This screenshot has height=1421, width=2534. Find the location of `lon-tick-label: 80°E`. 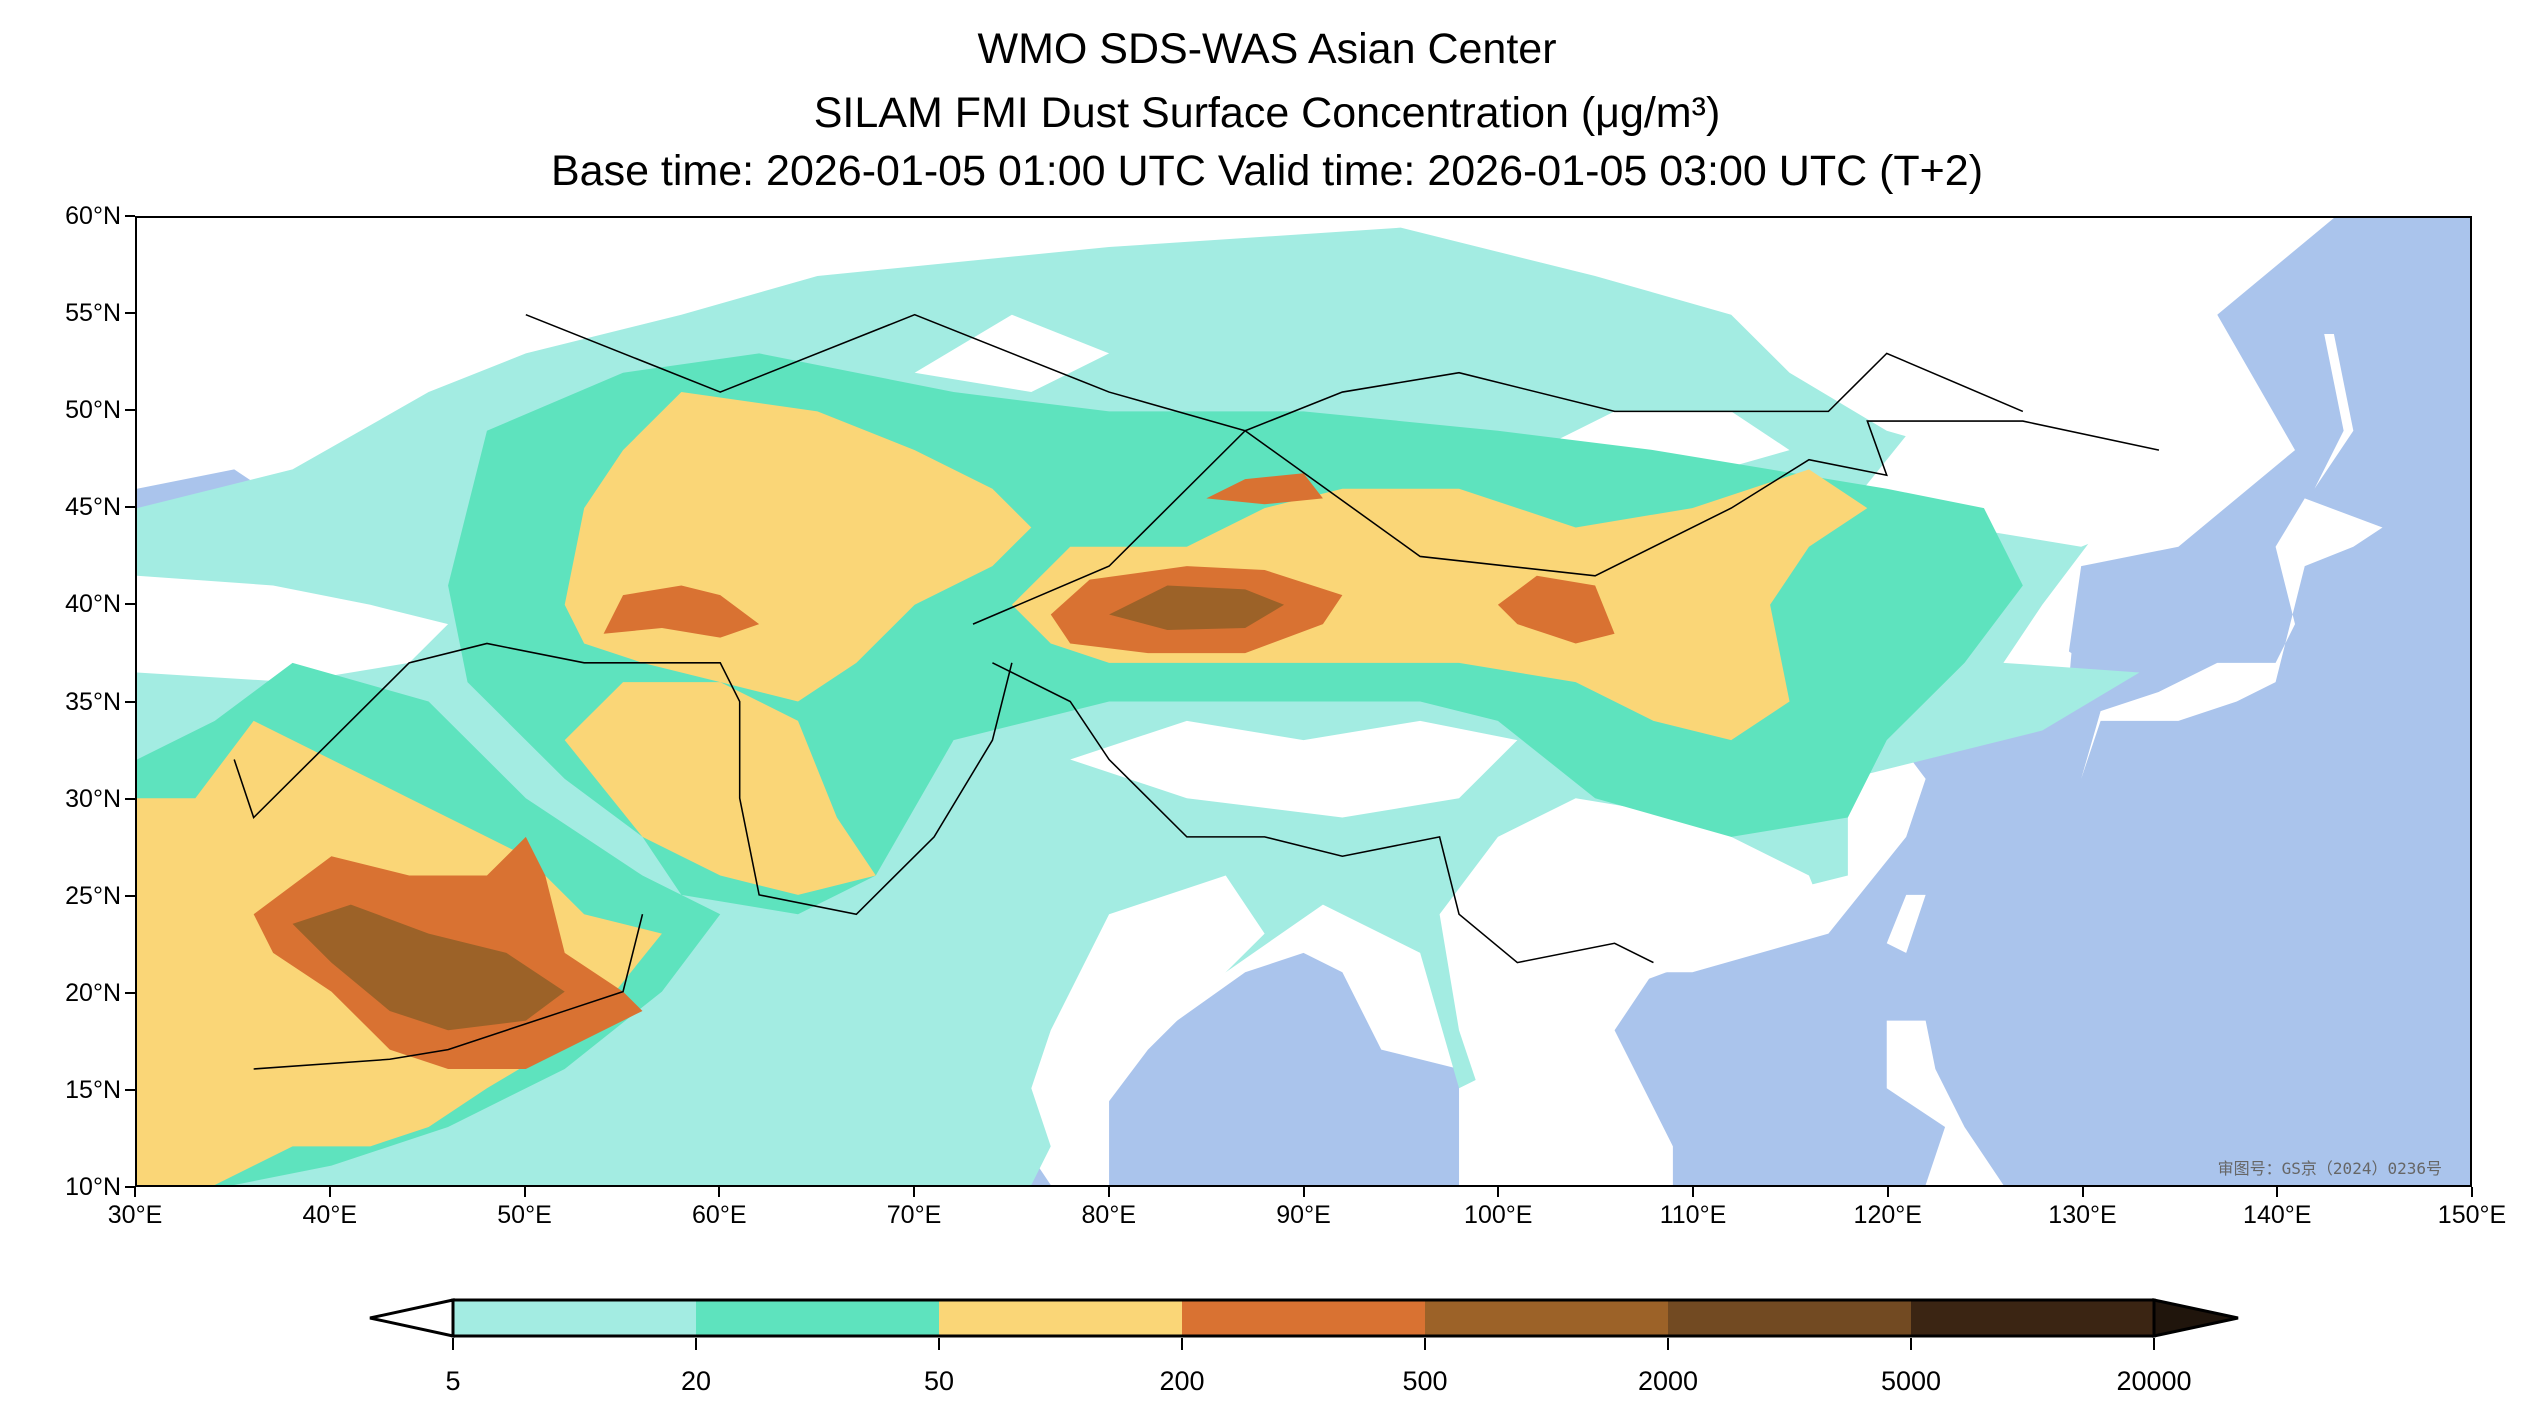

lon-tick-label: 80°E is located at coordinates (1108, 1215).